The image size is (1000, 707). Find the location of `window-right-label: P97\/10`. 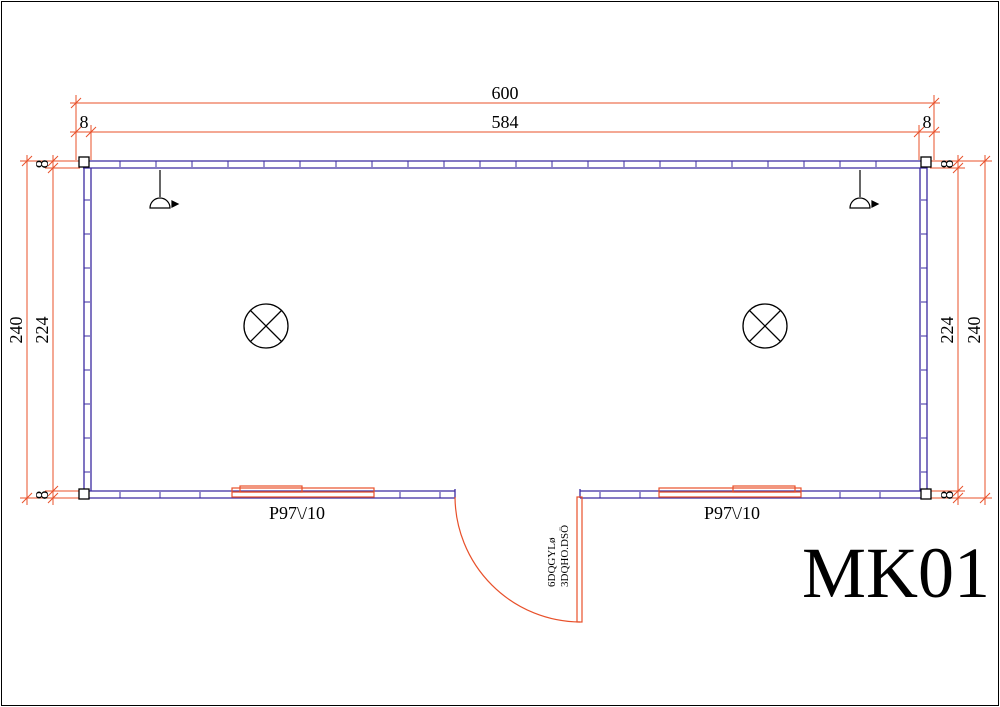

window-right-label: P97\/10 is located at coordinates (732, 513).